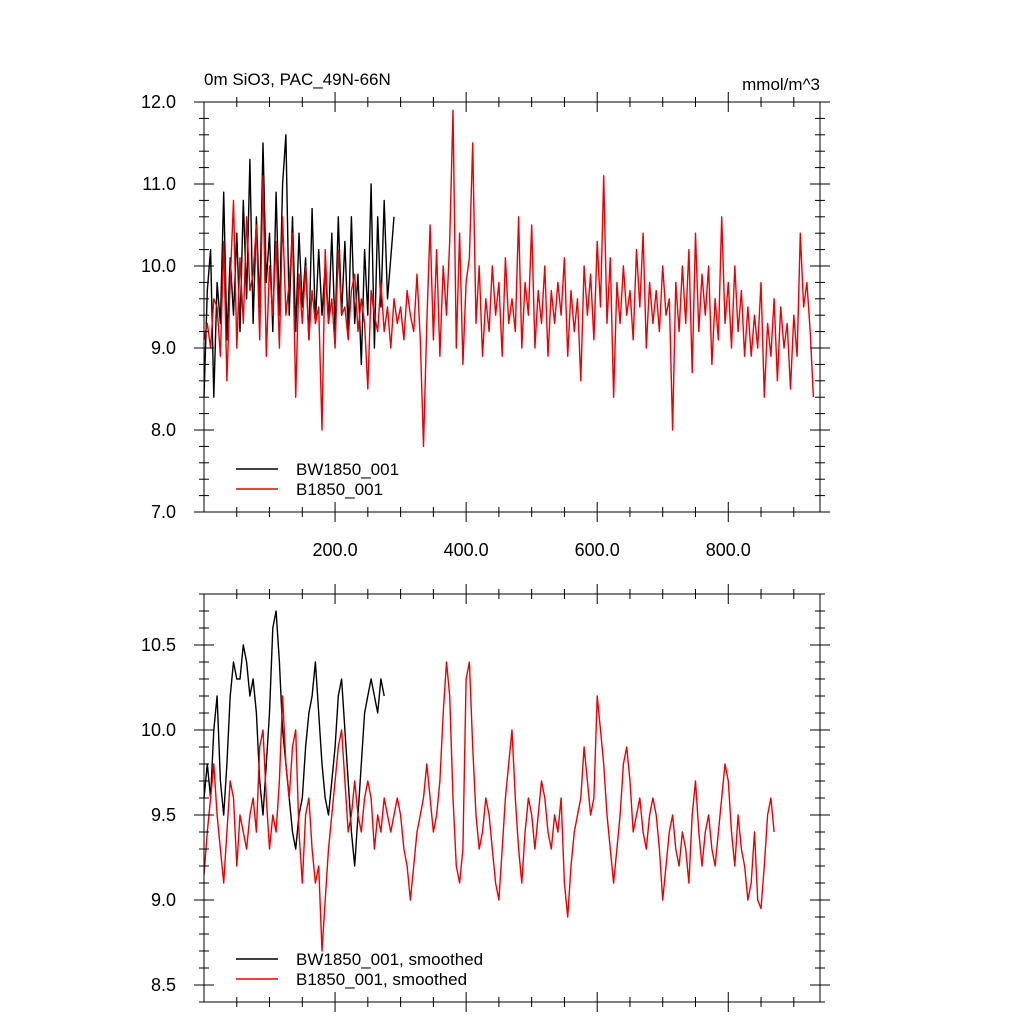  What do you see at coordinates (163, 430) in the screenshot?
I see `y-tick-label: 8.0` at bounding box center [163, 430].